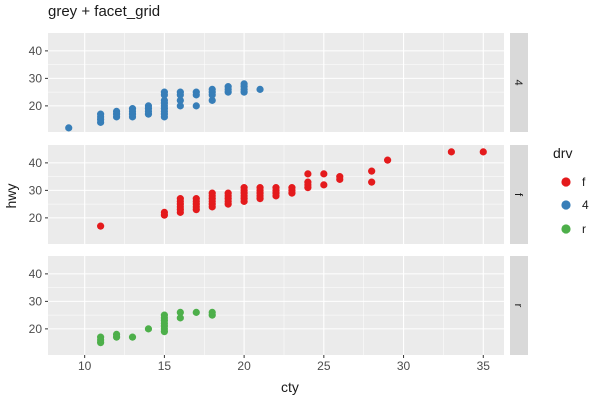 The width and height of the screenshot is (600, 400). I want to click on x-tick-label: 15, so click(165, 366).